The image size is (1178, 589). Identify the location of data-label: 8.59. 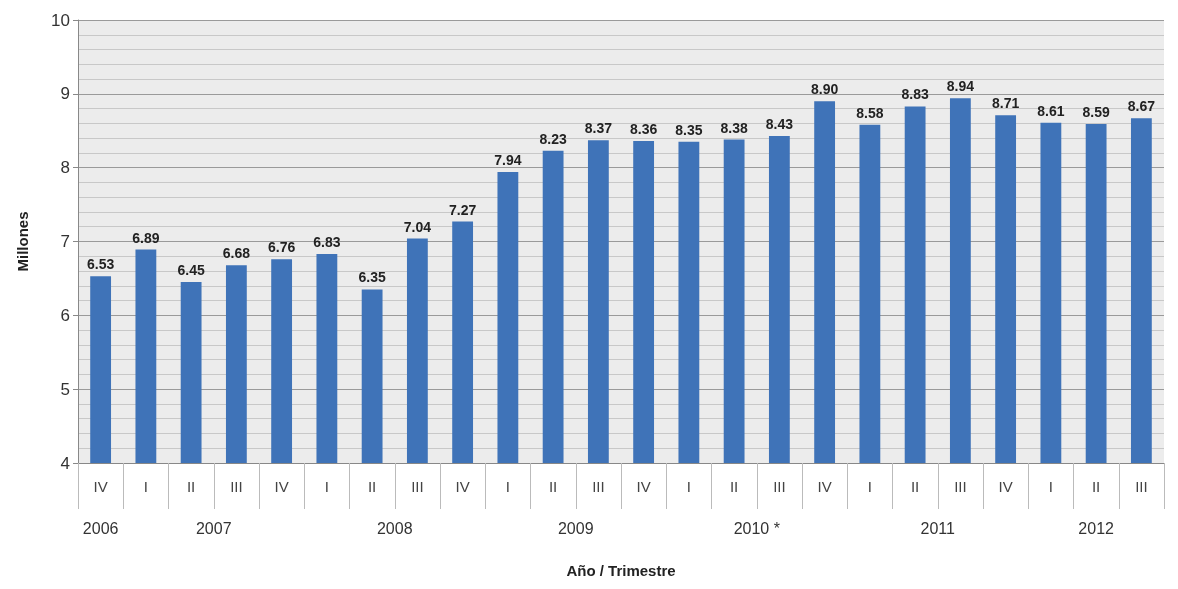
(1096, 112).